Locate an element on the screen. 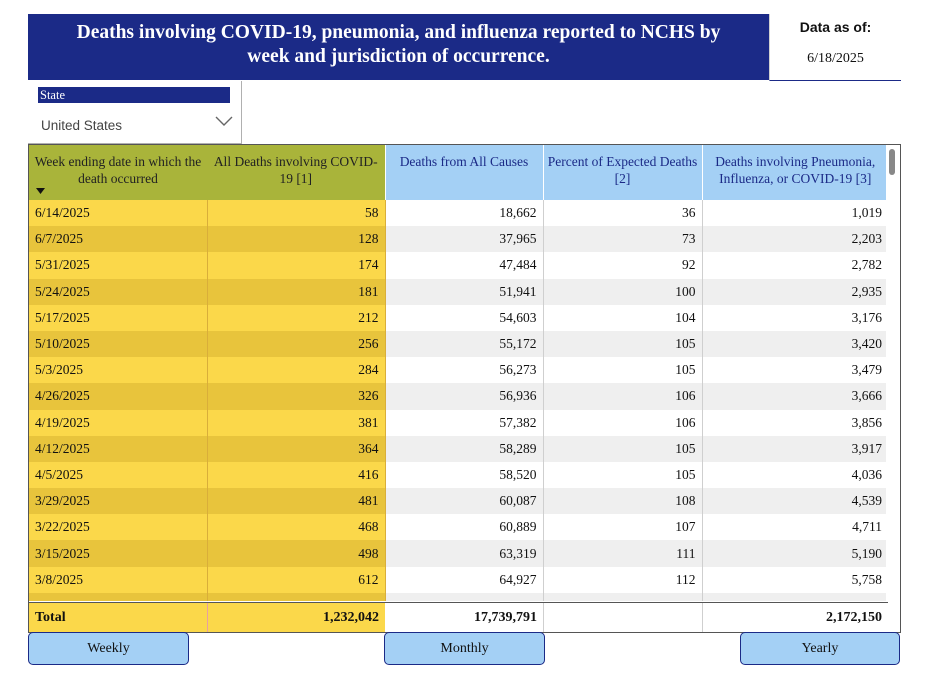 The width and height of the screenshot is (936, 688). pic-deaths-cell: 5,190 is located at coordinates (794, 553).